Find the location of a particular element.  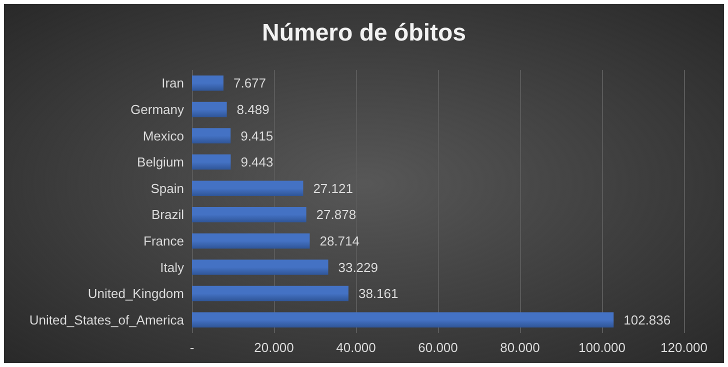

y-tick-label: Brazil is located at coordinates (167, 214).